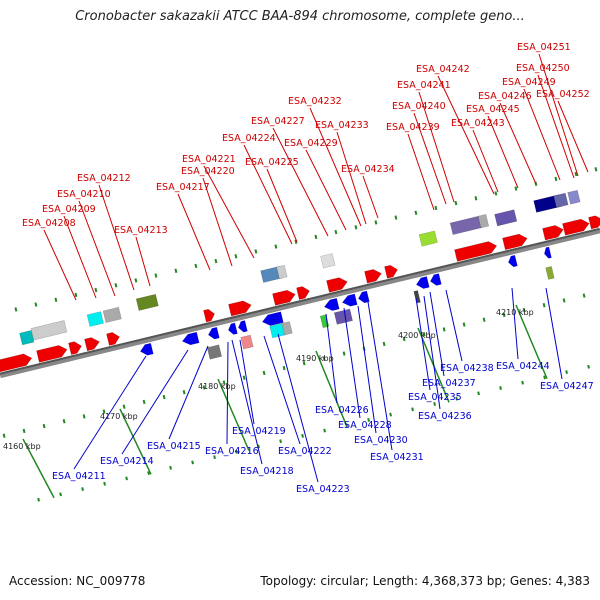  Describe the element at coordinates (315, 358) in the screenshot. I see `kbp-label: 4190 kbp` at that location.